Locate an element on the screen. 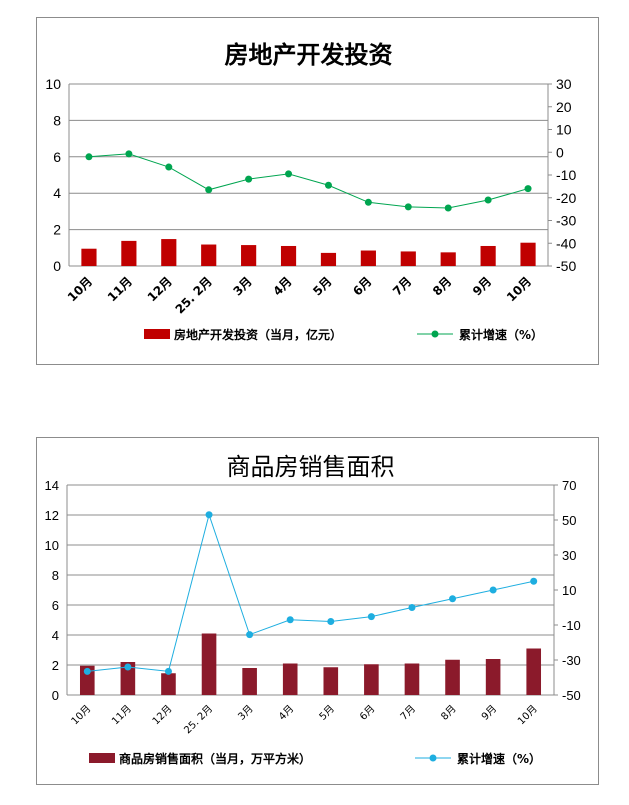 Image resolution: width=629 pixels, height=805 pixels. chart-title: 房地产开发投资 is located at coordinates (309, 55).